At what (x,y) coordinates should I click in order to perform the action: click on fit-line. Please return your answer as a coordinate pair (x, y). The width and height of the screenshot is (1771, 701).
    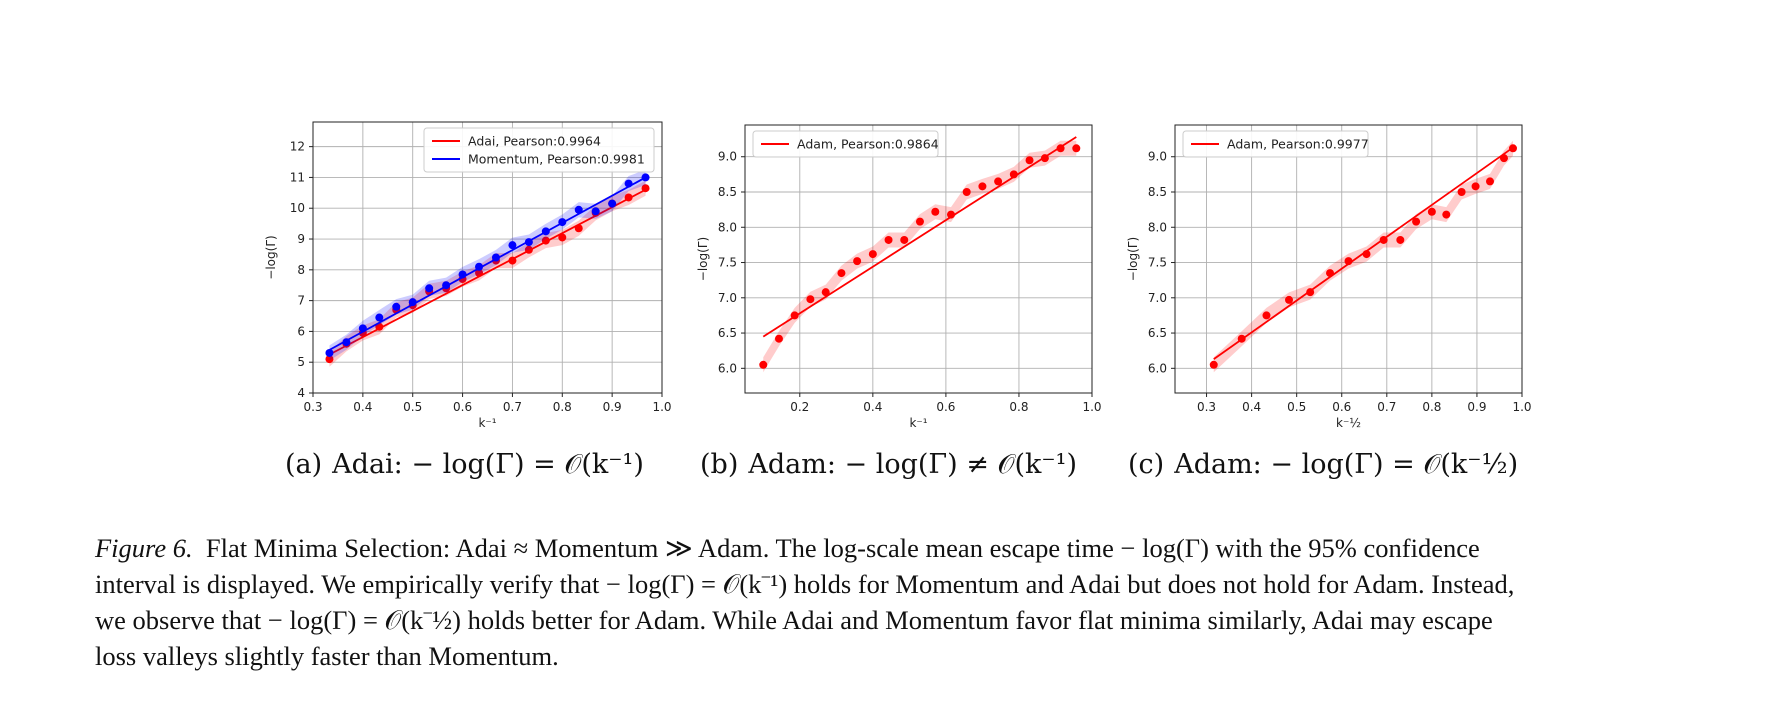
    Looking at the image, I should click on (487, 263).